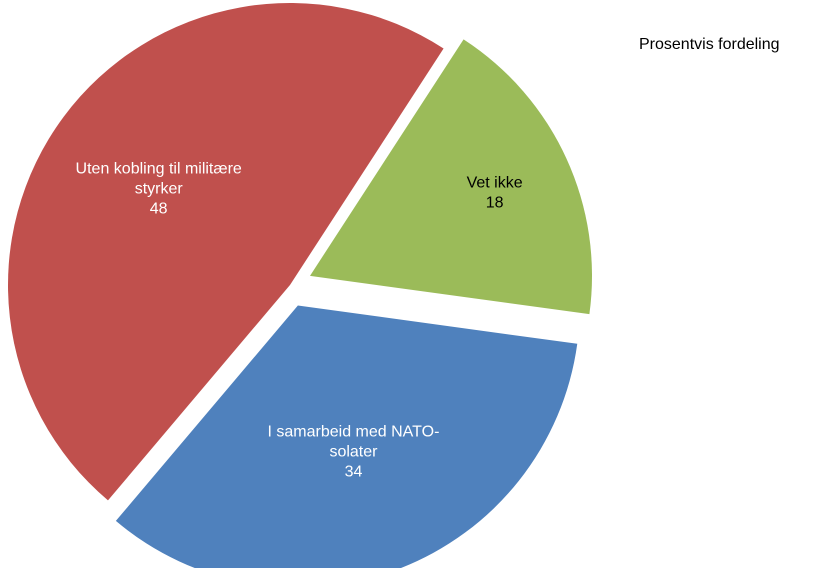 This screenshot has height=568, width=827. Describe the element at coordinates (495, 202) in the screenshot. I see `slice-value: 18` at that location.